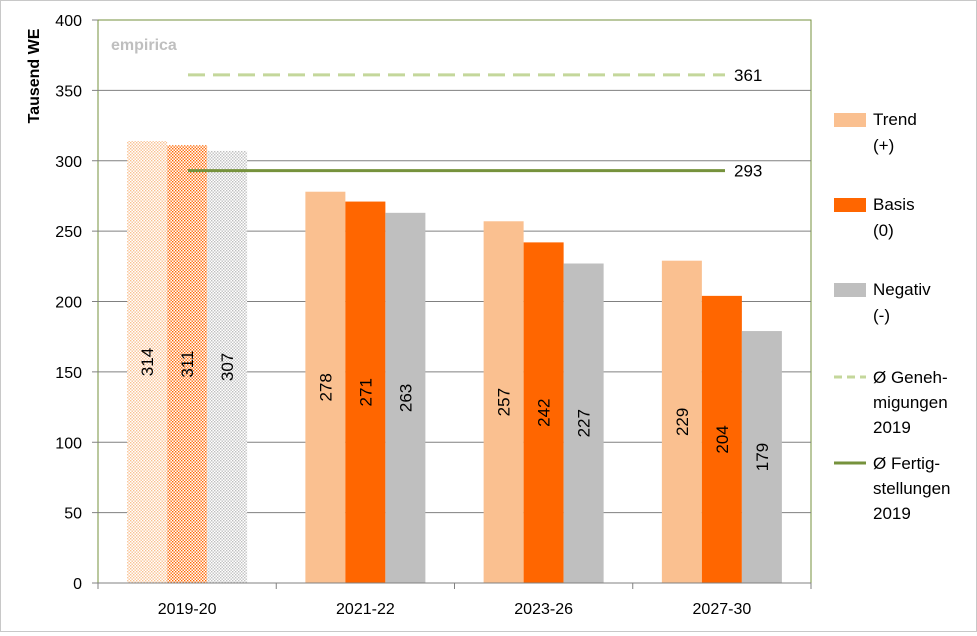  I want to click on legend-label: stellungen, so click(912, 488).